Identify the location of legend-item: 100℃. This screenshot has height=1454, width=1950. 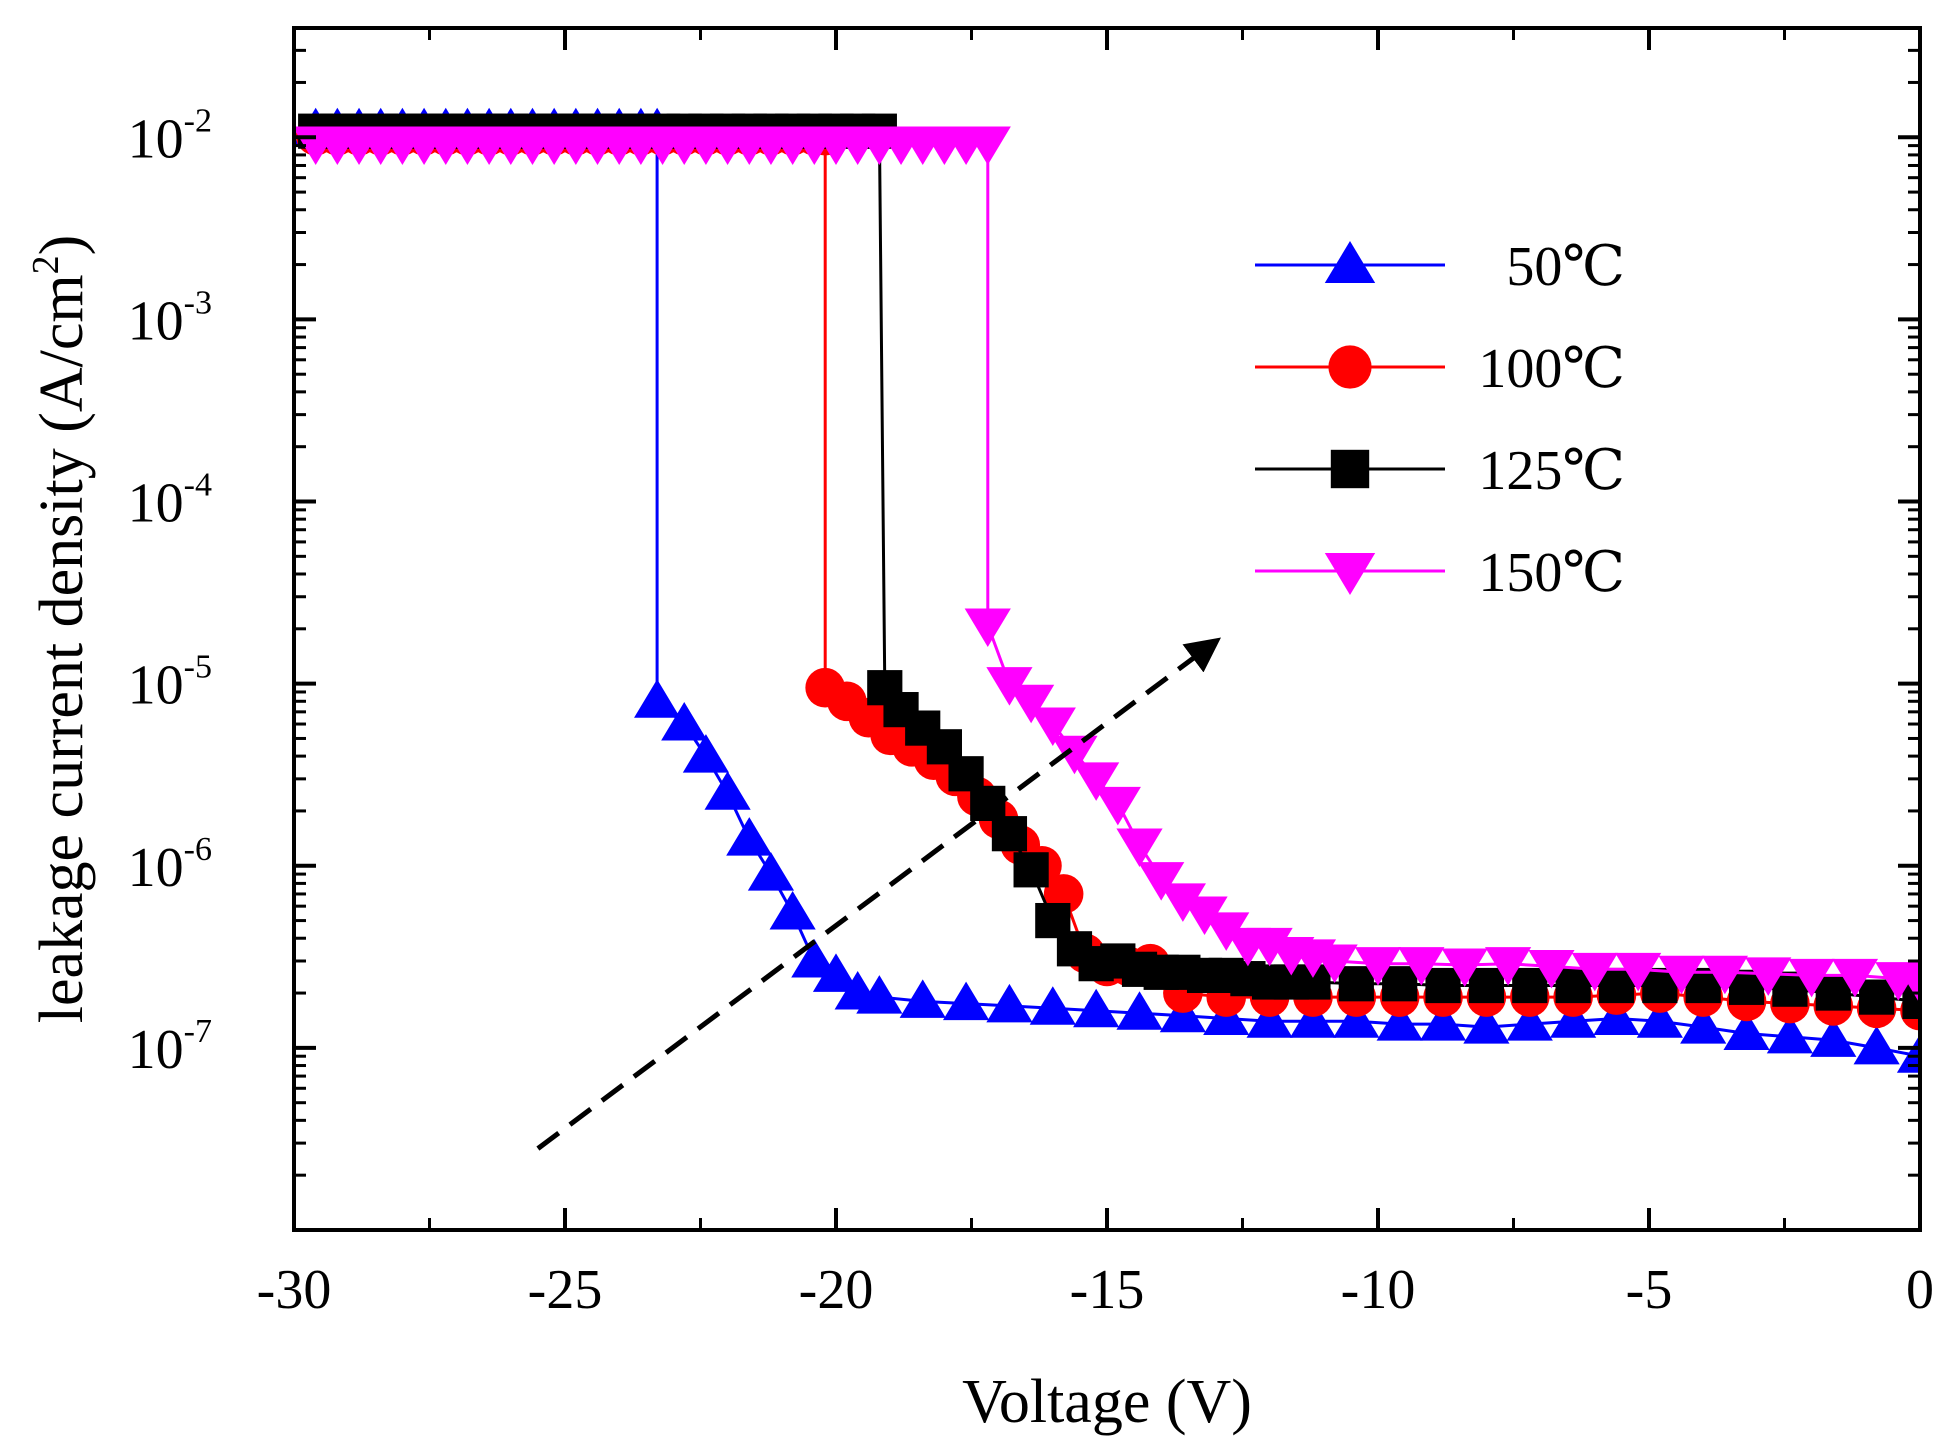
(1440, 369).